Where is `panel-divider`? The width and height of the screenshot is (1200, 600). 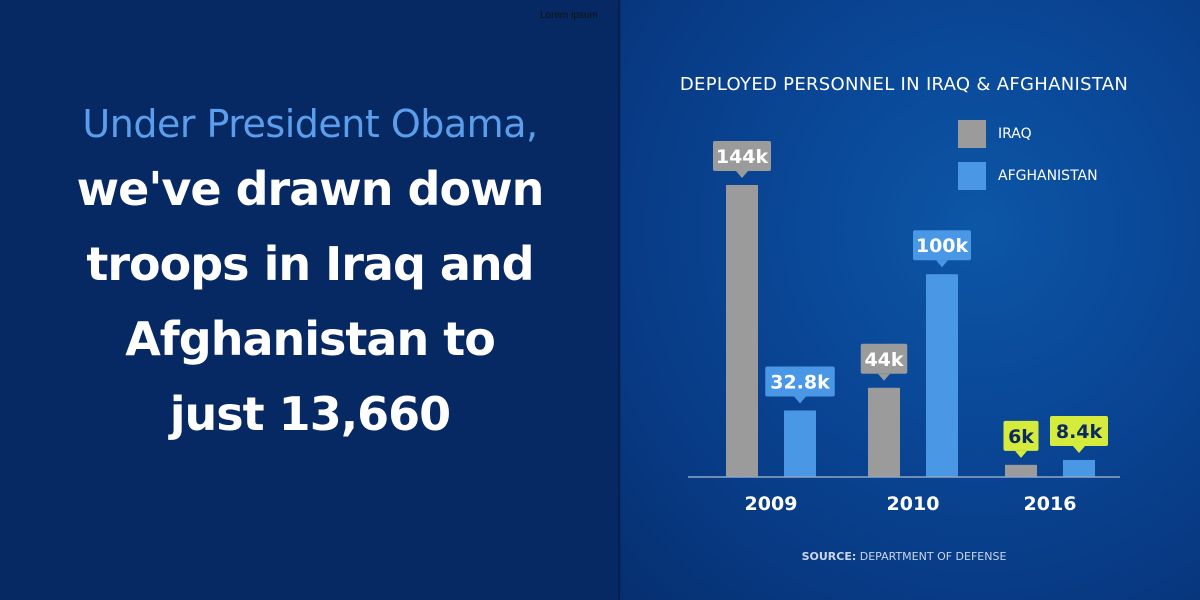 panel-divider is located at coordinates (620, 300).